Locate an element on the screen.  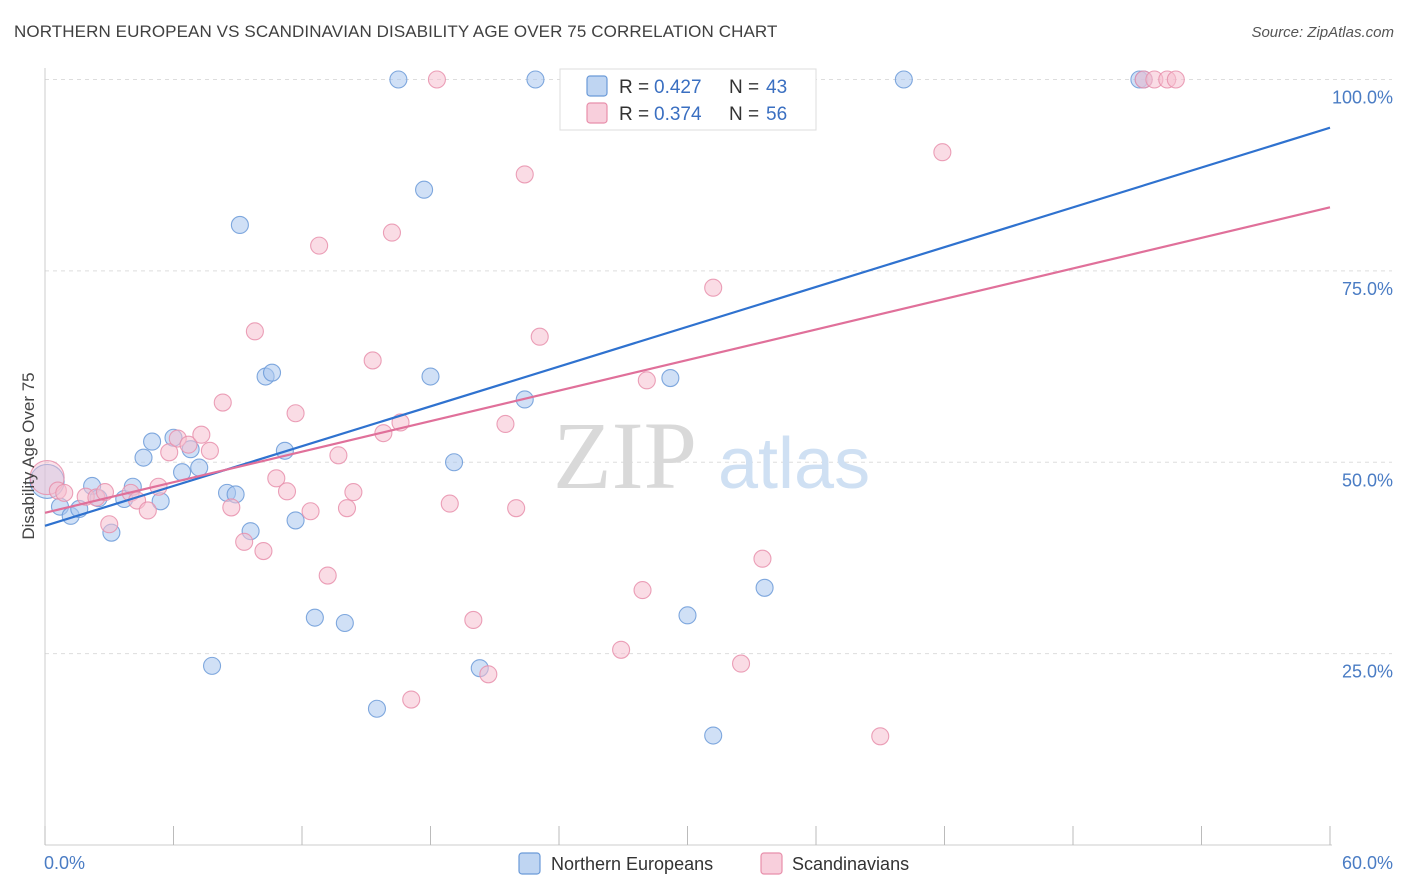
y-tick-label-3: 100.0% is located at coordinates (1362, 98).